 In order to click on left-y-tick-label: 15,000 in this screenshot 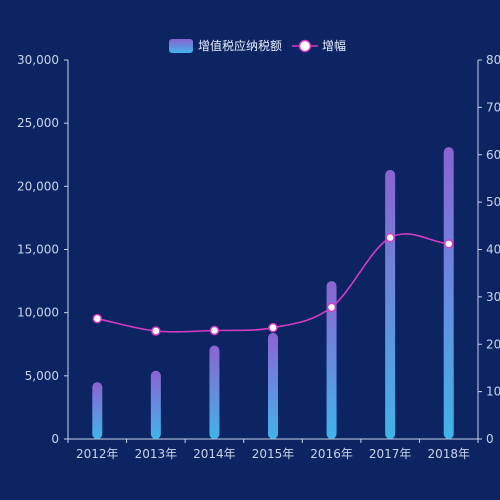, I will do `click(38, 250)`.